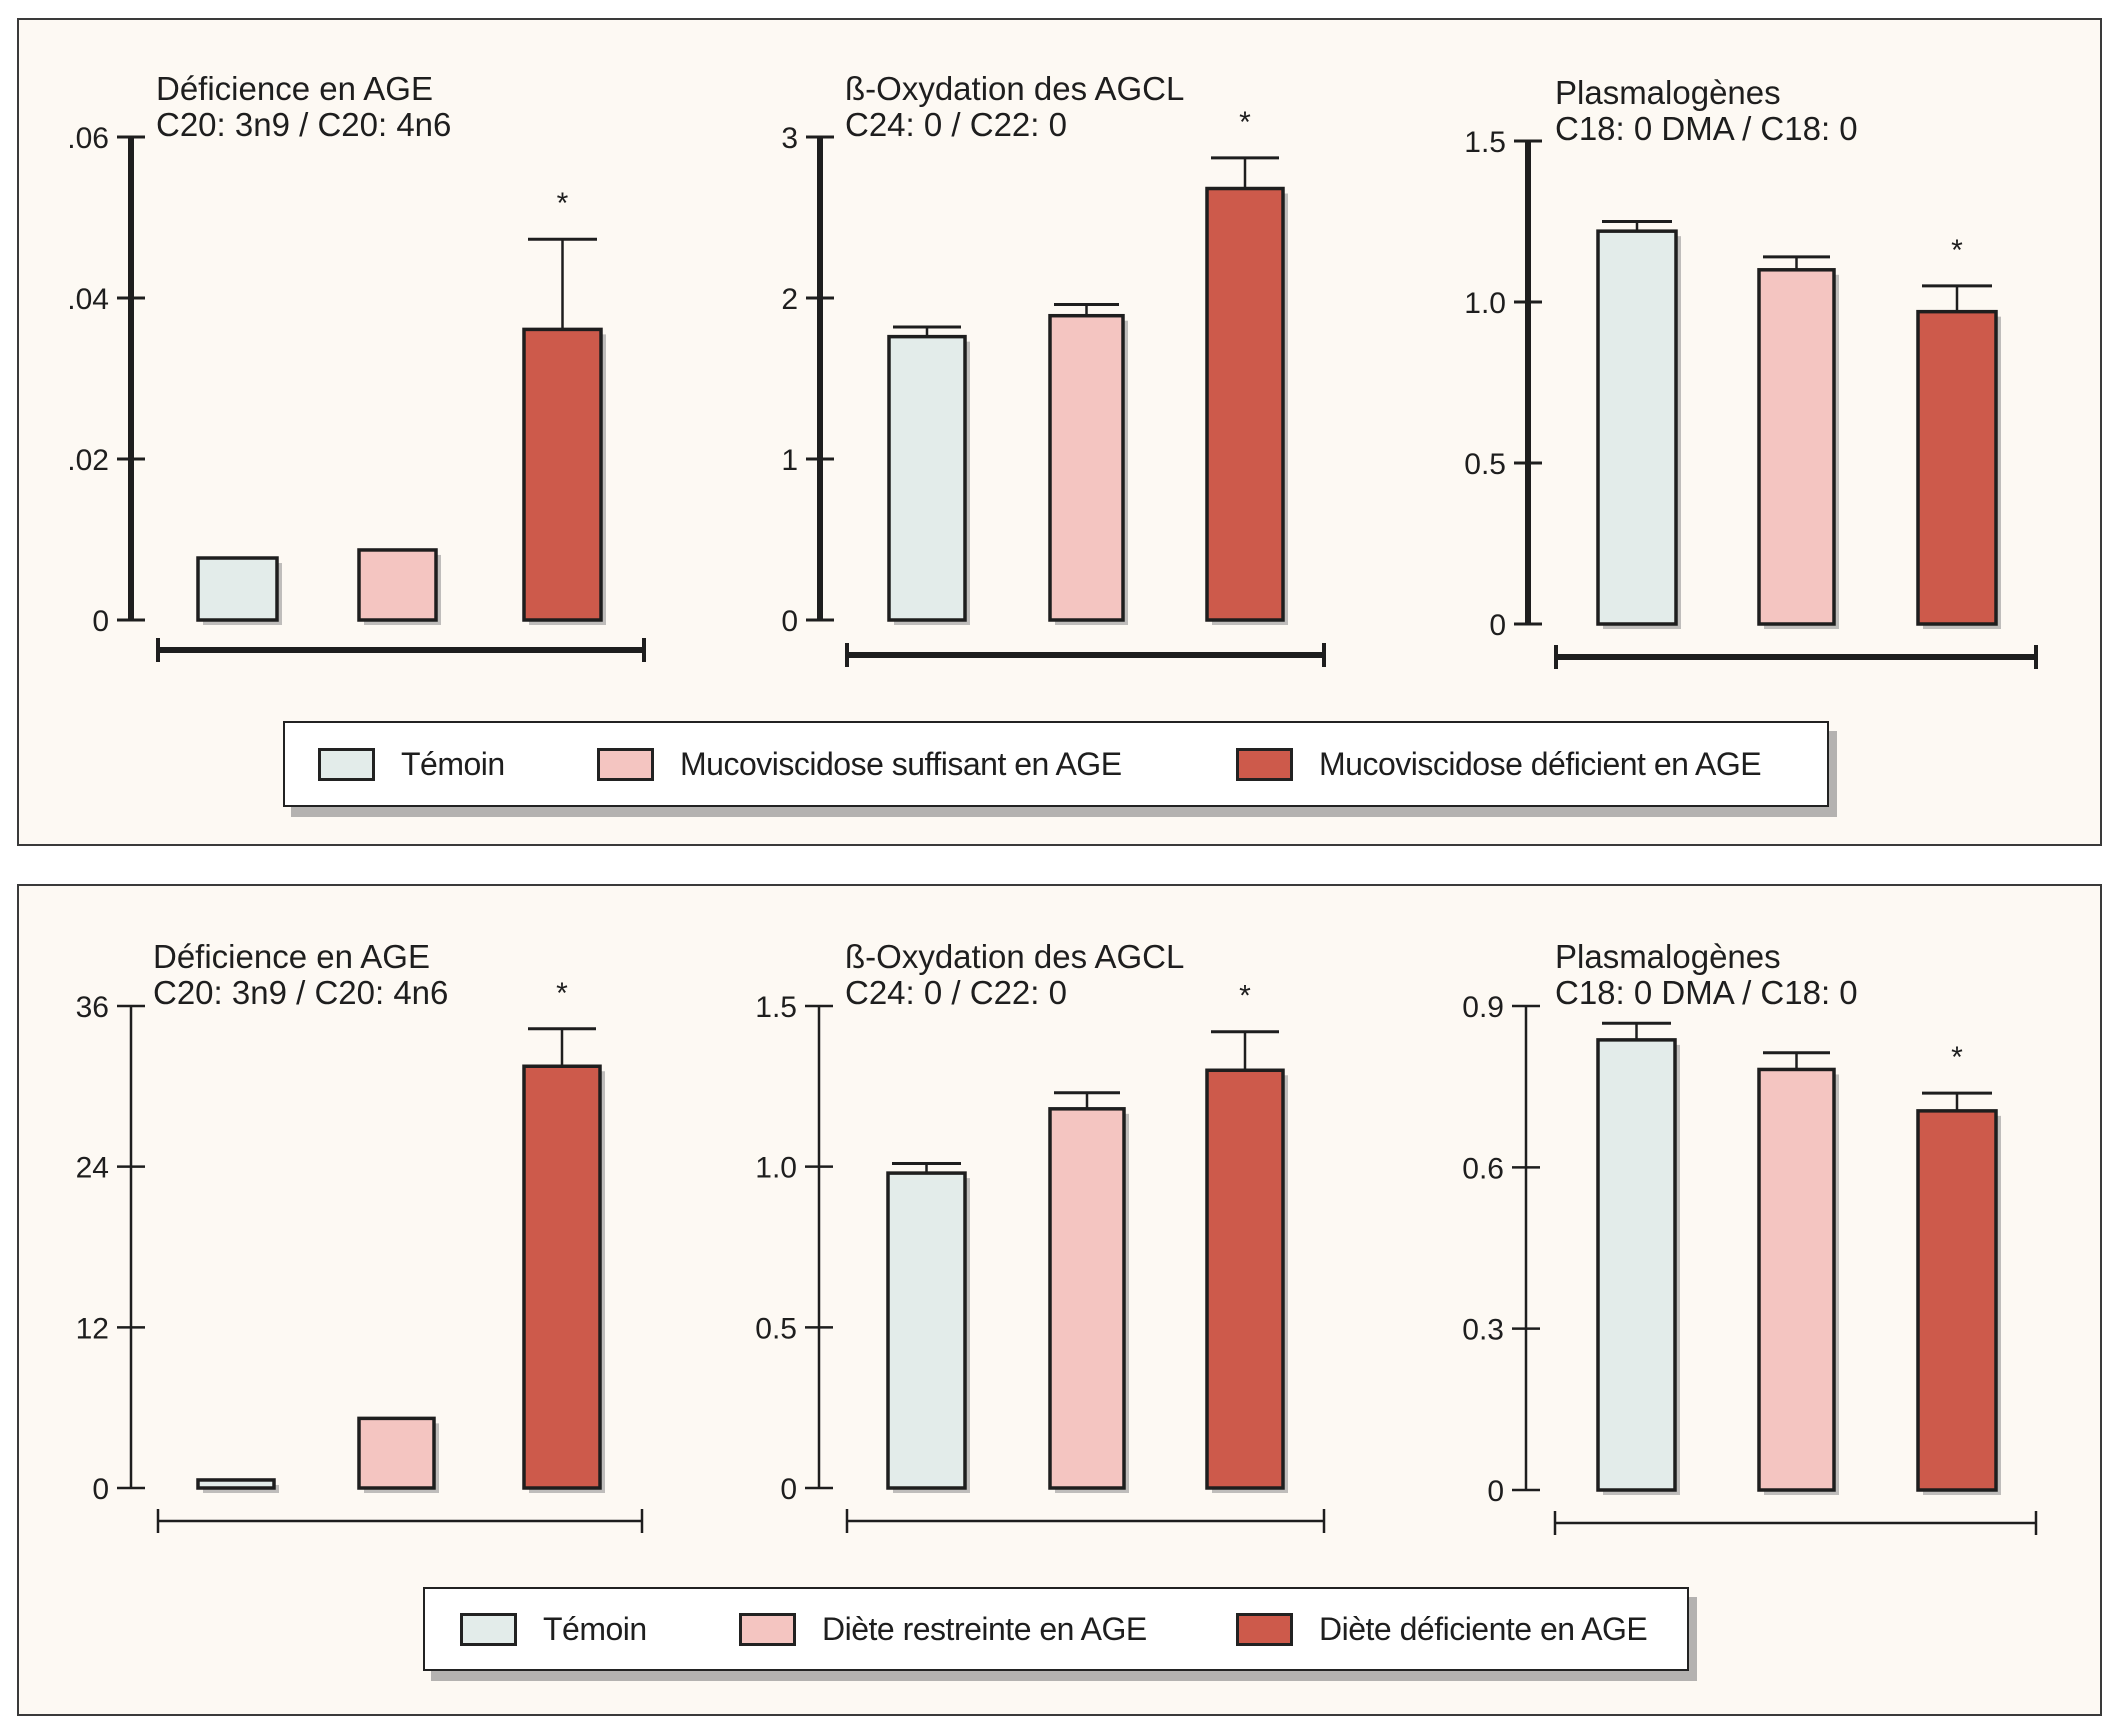  What do you see at coordinates (767, 1629) in the screenshot?
I see `legend-swatch-restreinte` at bounding box center [767, 1629].